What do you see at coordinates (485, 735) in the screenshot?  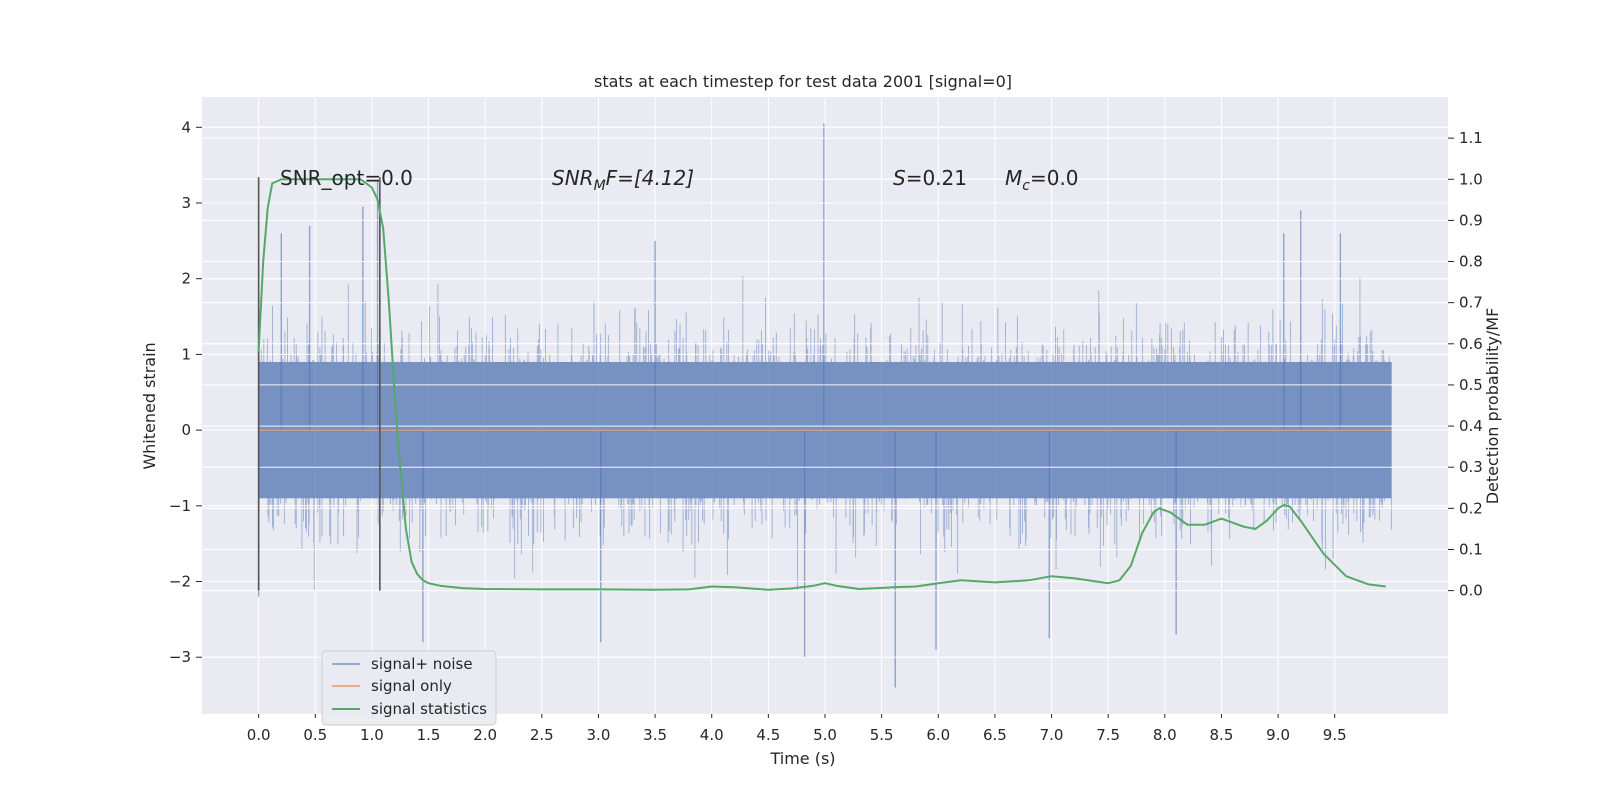 I see `x-tick-label: 2.0` at bounding box center [485, 735].